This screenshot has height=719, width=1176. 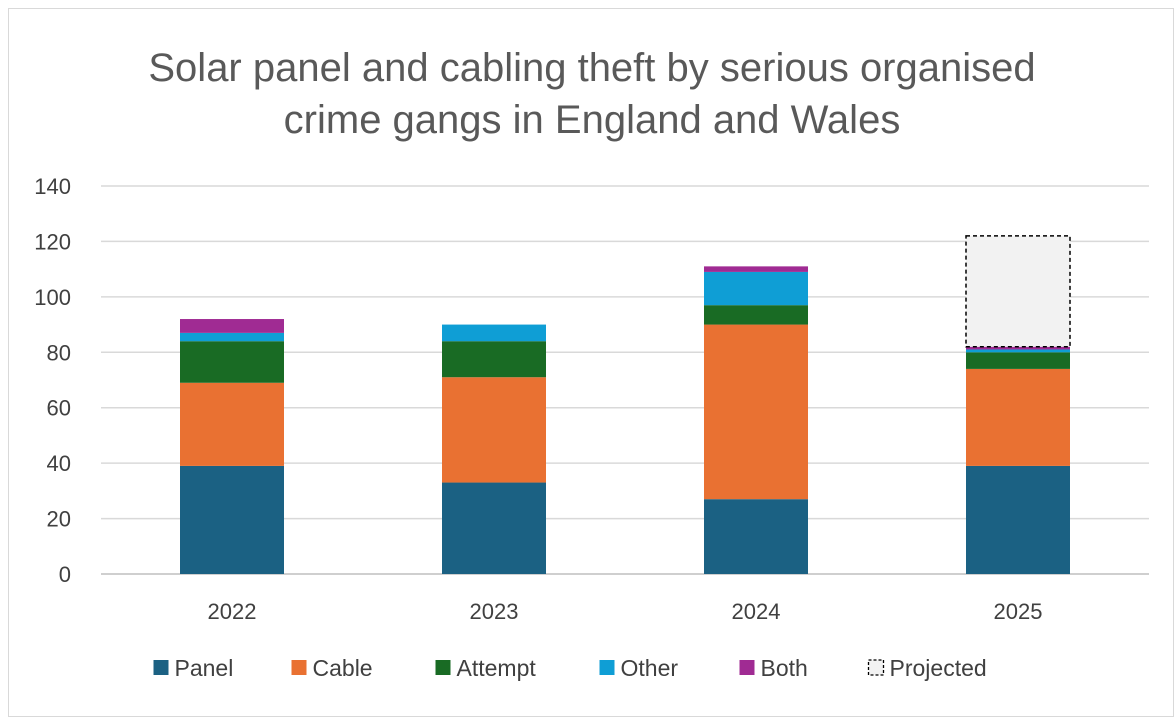 What do you see at coordinates (232, 611) in the screenshot?
I see `x-tick-label: 2022` at bounding box center [232, 611].